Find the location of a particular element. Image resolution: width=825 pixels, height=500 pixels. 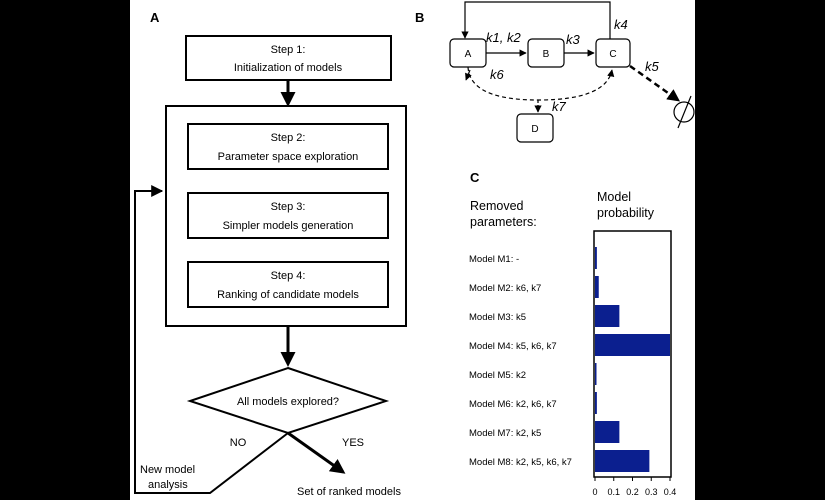

x-tick-label: 0.1 is located at coordinates (613, 492).